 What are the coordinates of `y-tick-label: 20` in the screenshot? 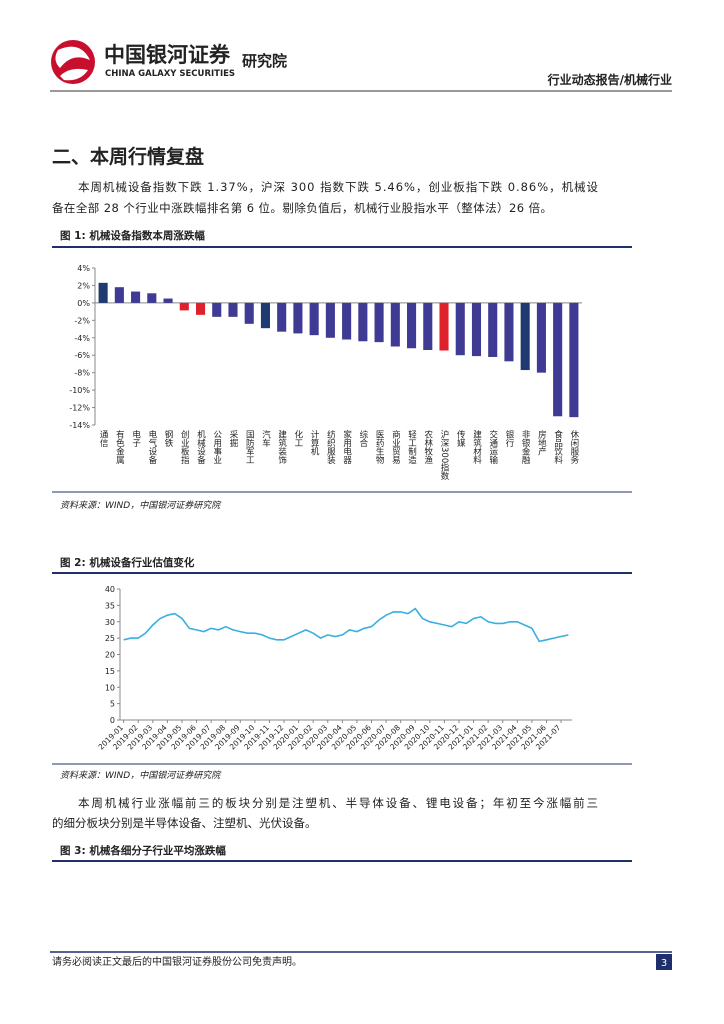 It's located at (110, 655).